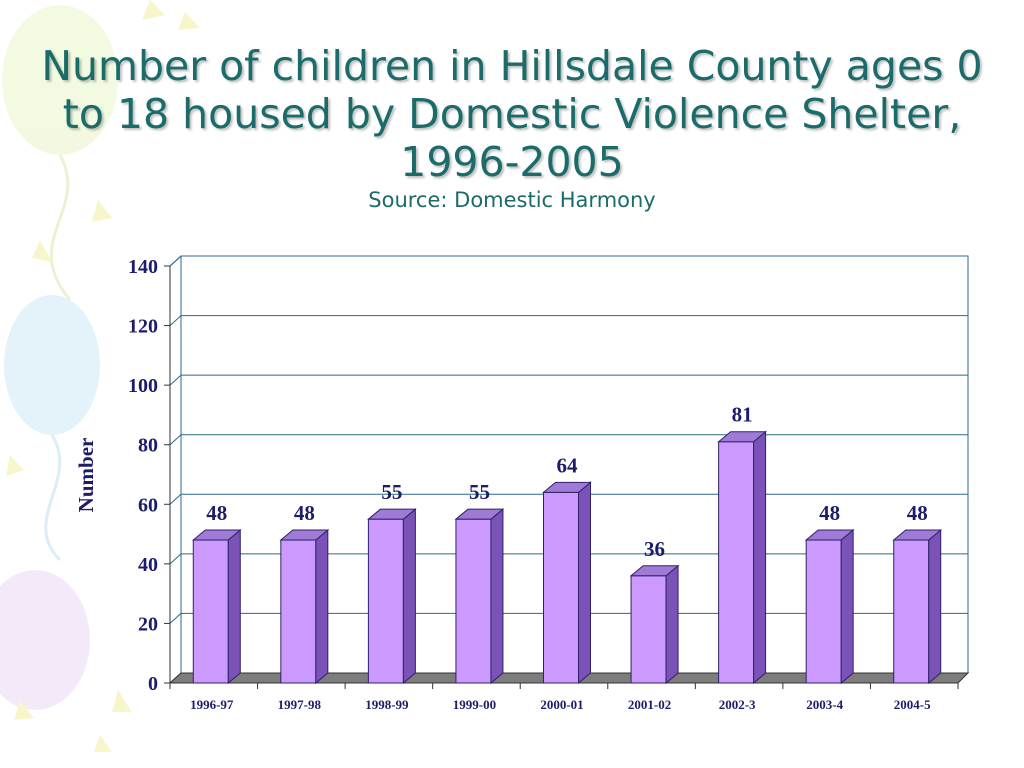  Describe the element at coordinates (148, 446) in the screenshot. I see `y-tick-label: 80` at that location.